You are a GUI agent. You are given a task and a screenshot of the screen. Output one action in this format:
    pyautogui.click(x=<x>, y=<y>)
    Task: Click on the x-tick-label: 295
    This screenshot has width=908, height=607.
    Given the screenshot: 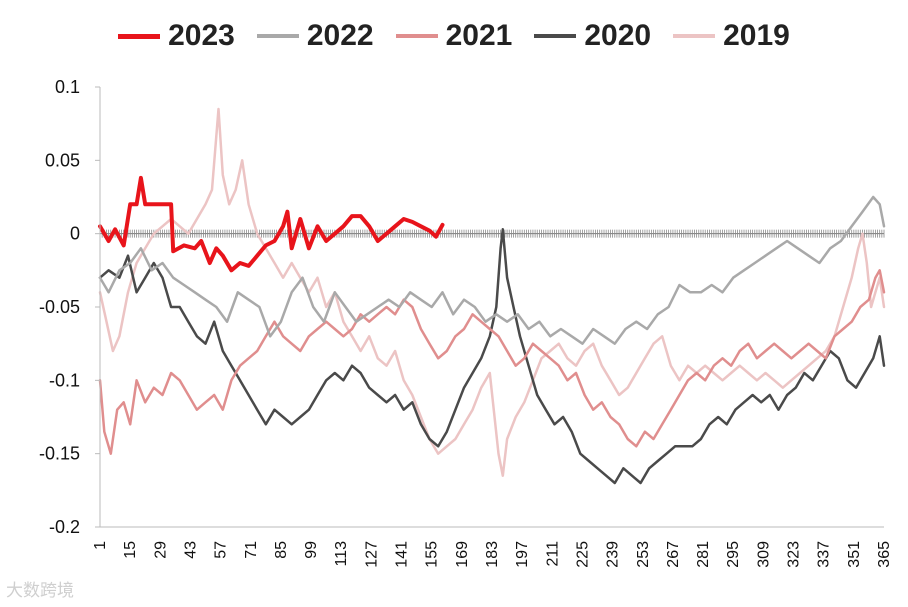 What is the action you would take?
    pyautogui.click(x=733, y=554)
    